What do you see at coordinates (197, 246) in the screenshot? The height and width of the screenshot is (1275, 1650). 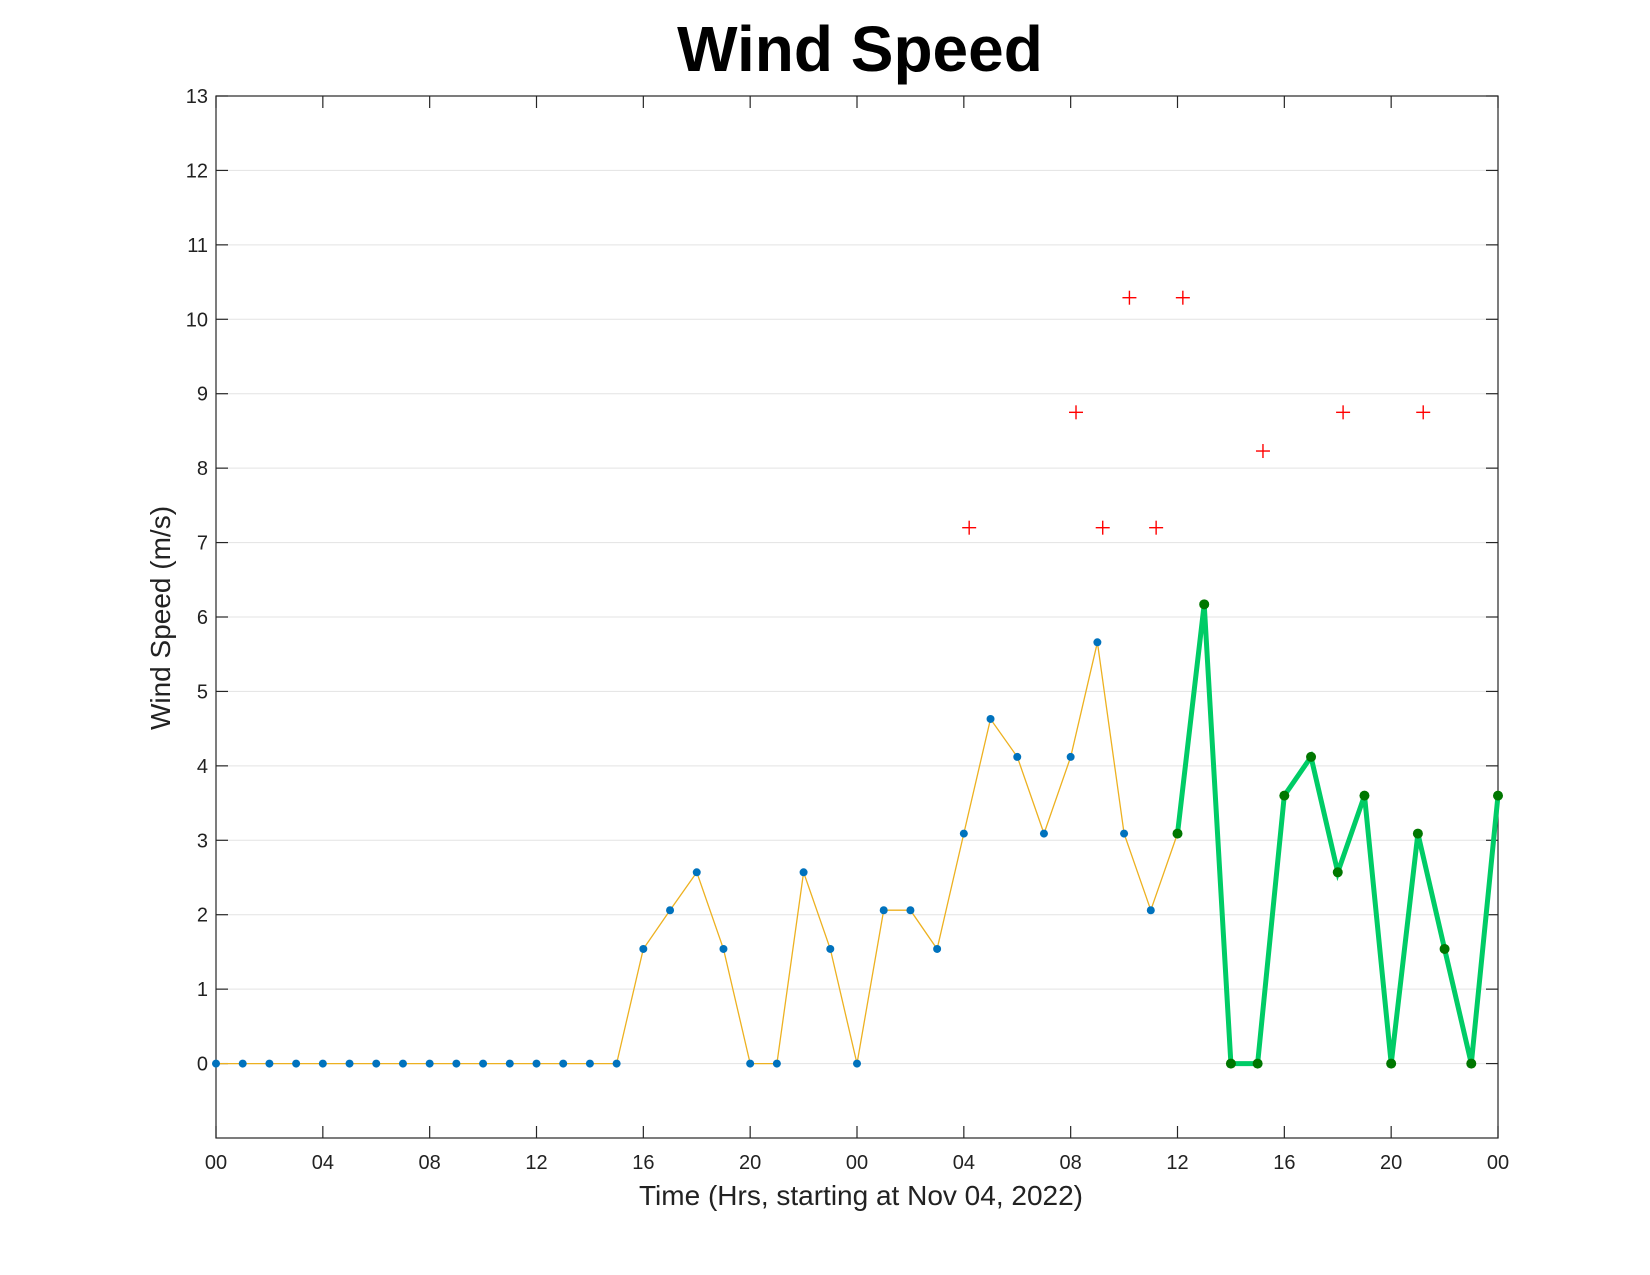 I see `y-tick-label: 11` at bounding box center [197, 246].